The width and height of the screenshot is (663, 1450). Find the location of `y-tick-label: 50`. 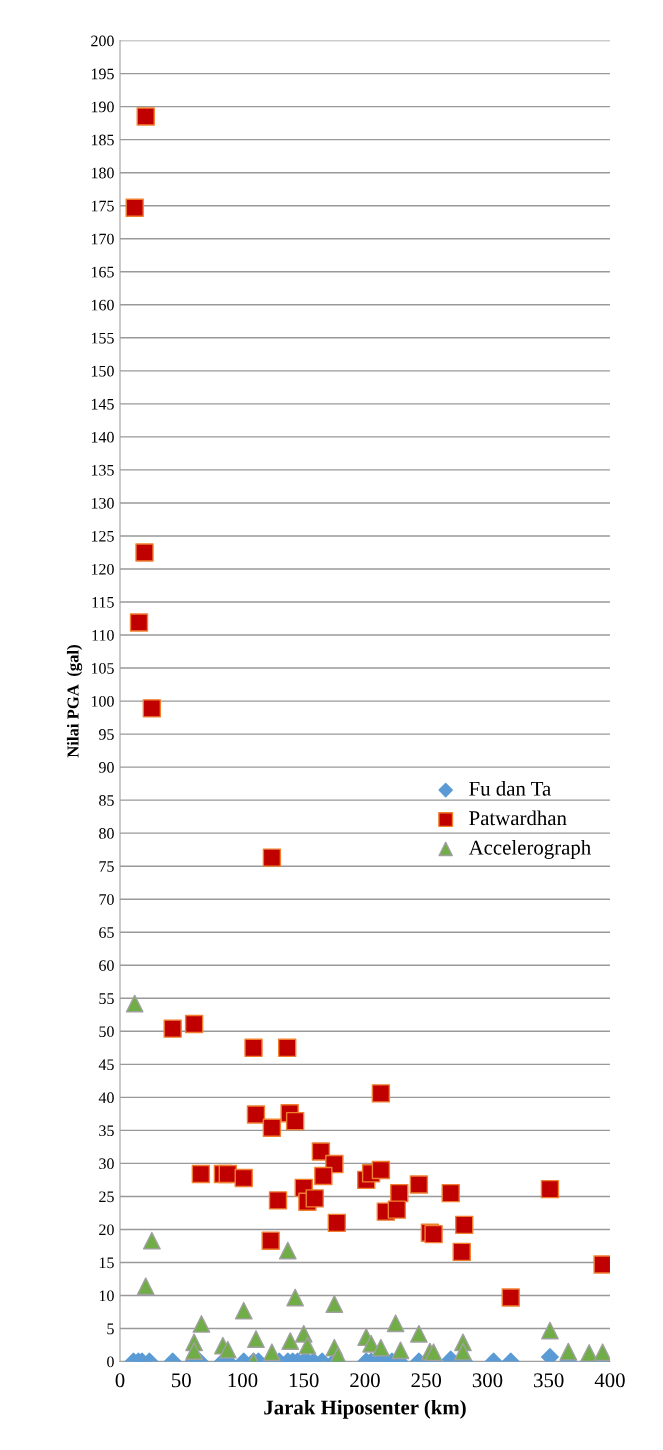

y-tick-label: 50 is located at coordinates (106, 1032).